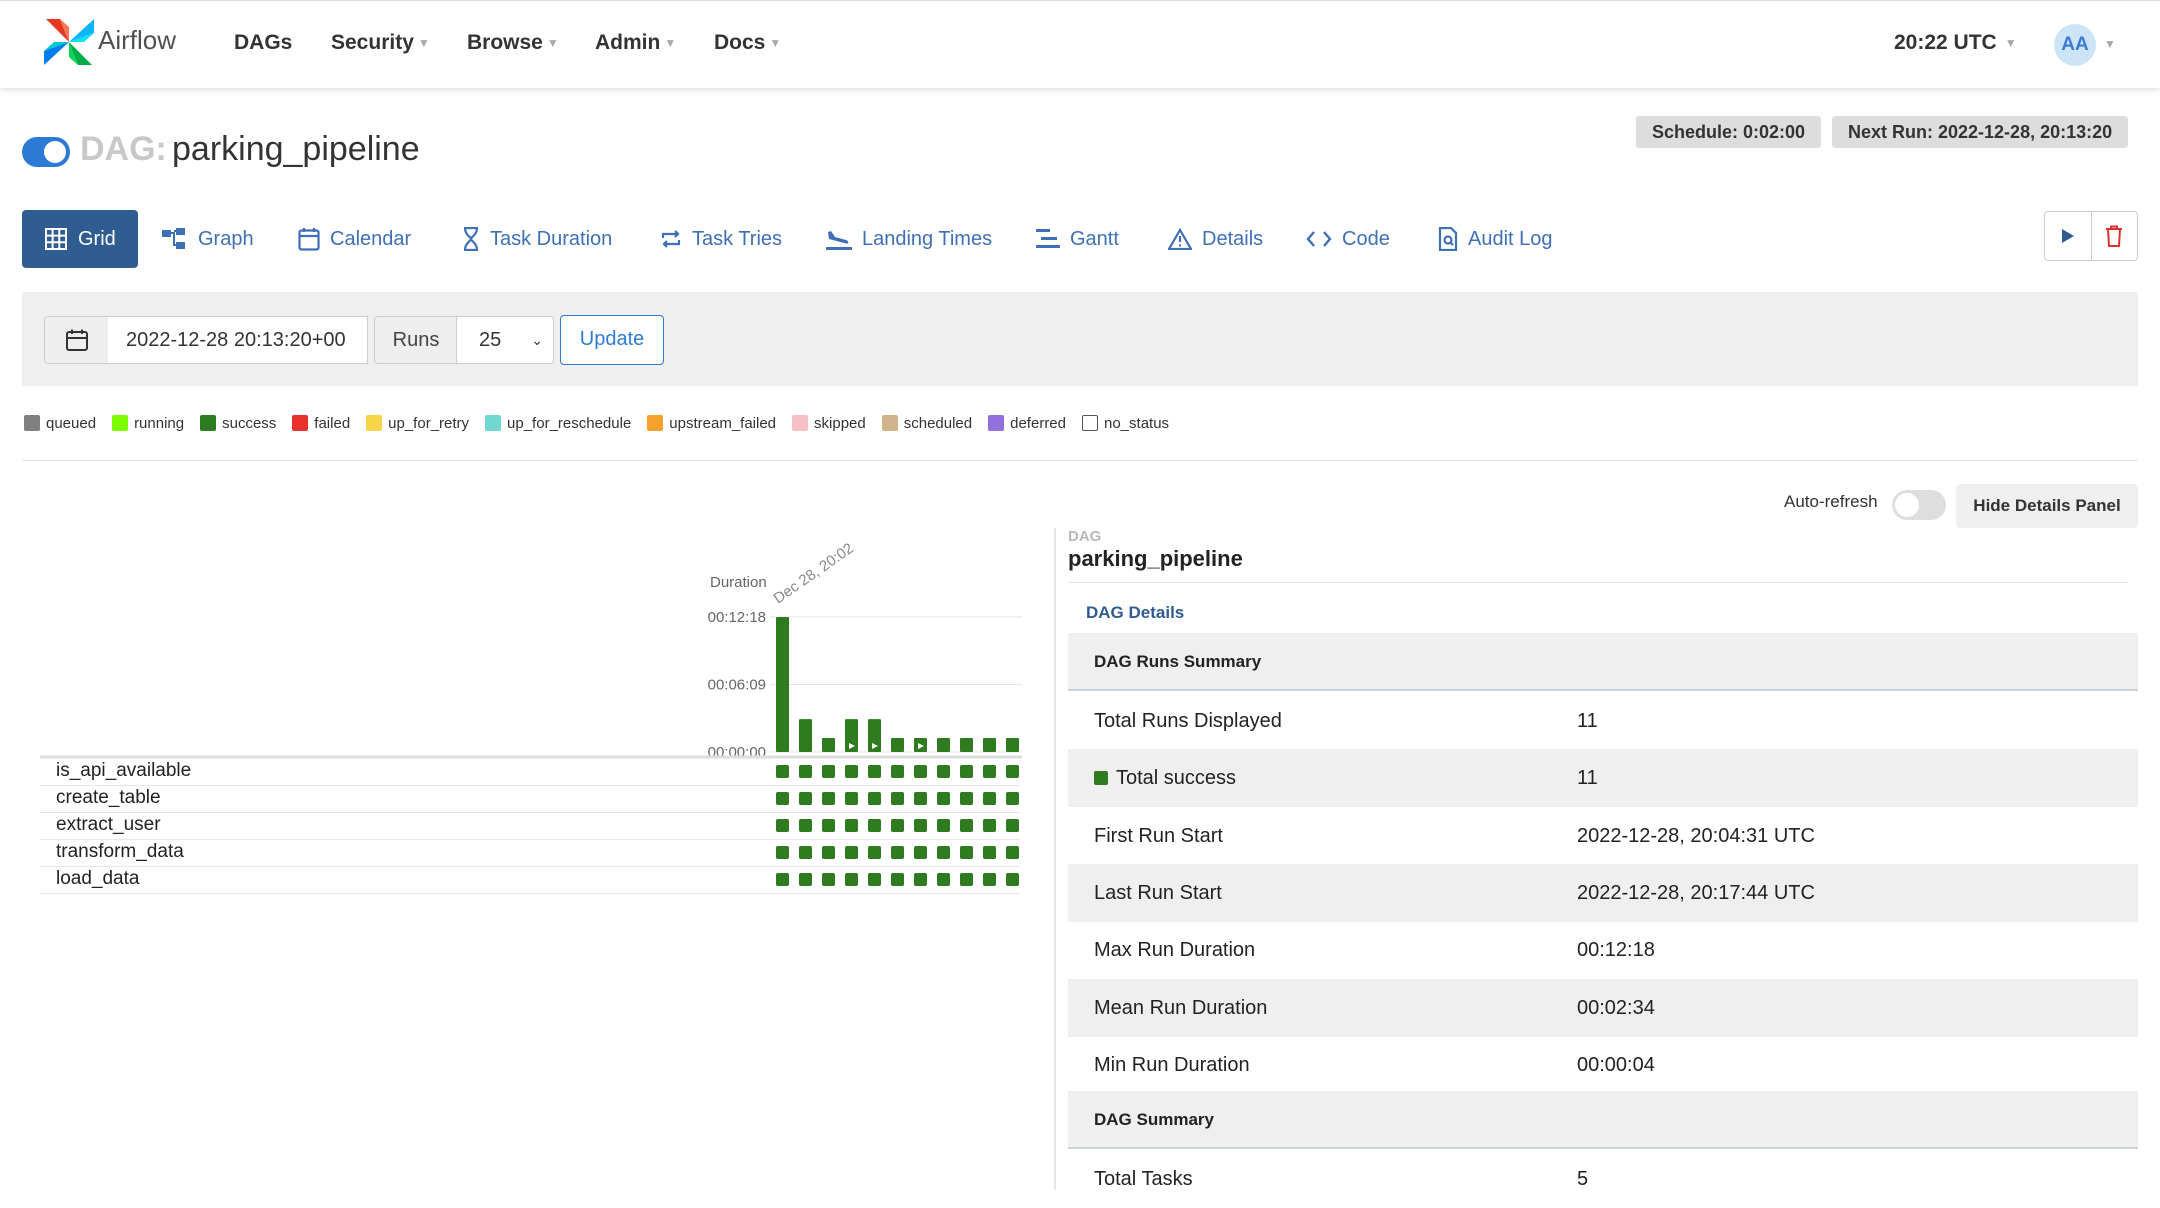 The height and width of the screenshot is (1208, 2160). I want to click on tab-audit-log: Audit Log, so click(1495, 239).